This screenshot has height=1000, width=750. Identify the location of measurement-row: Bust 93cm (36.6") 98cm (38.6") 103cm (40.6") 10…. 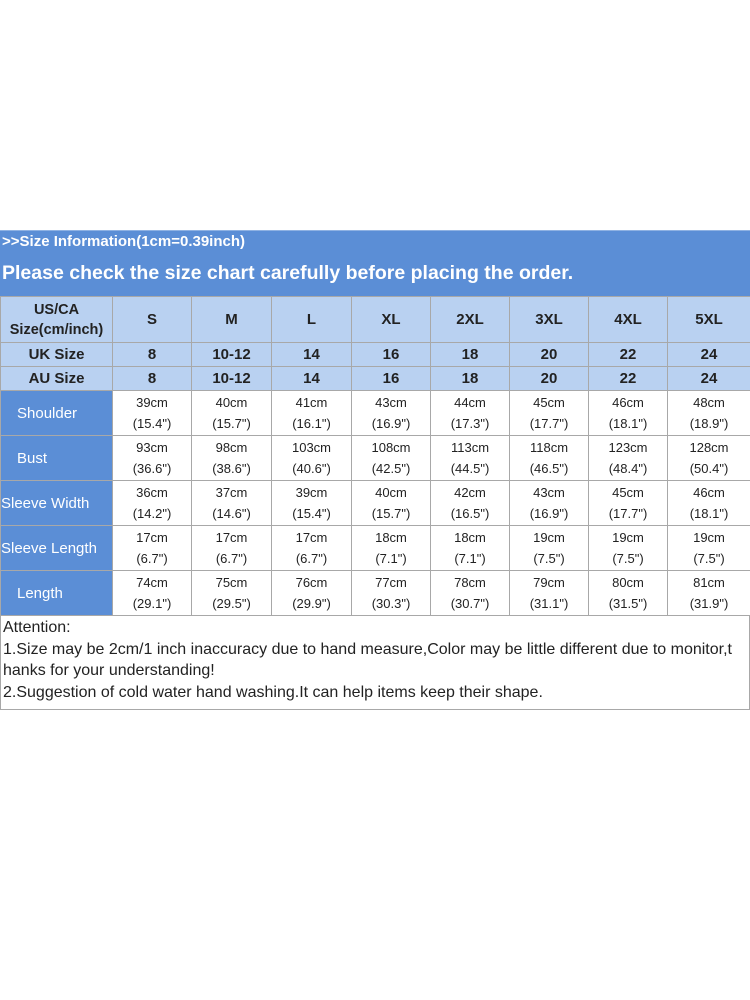
(375, 458).